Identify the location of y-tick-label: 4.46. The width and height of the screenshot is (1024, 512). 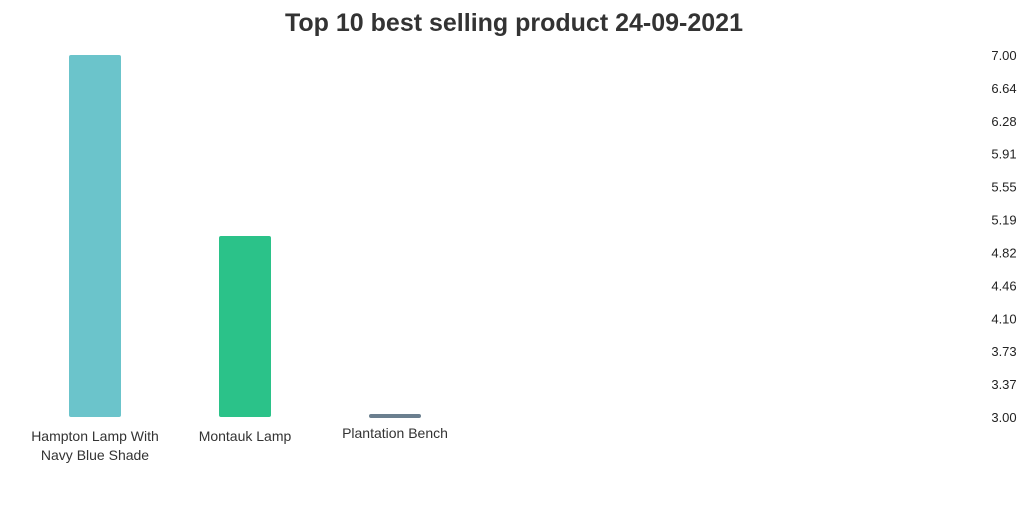
(1003, 285).